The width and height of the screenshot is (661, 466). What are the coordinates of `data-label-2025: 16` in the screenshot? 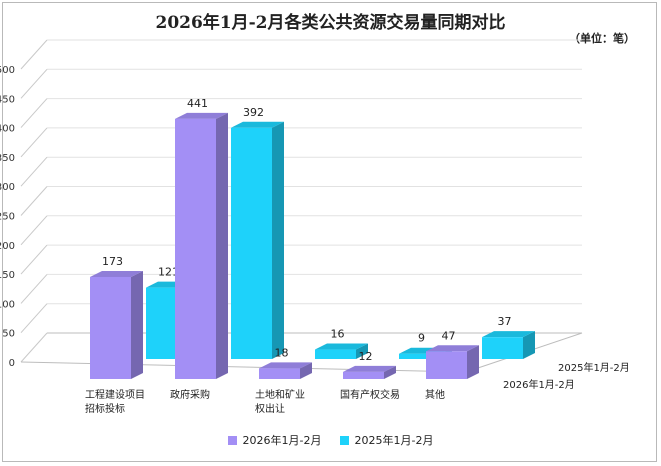 It's located at (338, 334).